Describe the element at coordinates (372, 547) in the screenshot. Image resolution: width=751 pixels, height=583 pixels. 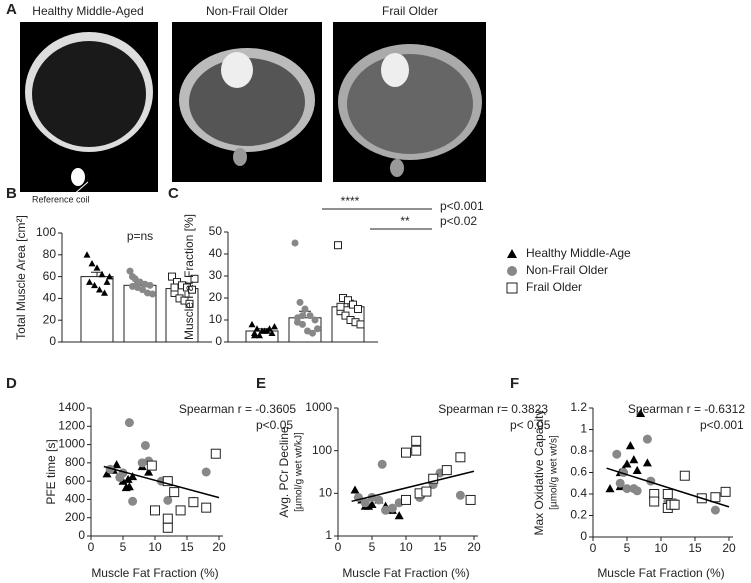
I see `x-tick-label: 5` at that location.